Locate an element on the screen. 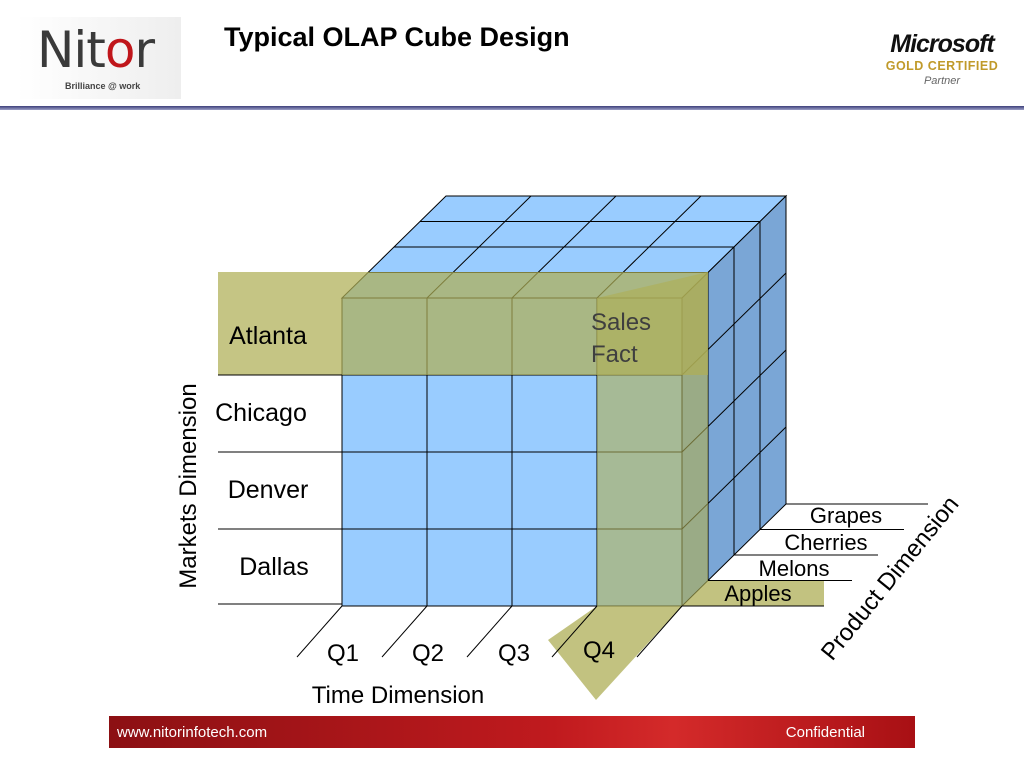 This screenshot has width=1024, height=768. product-label: Apples is located at coordinates (757, 593).